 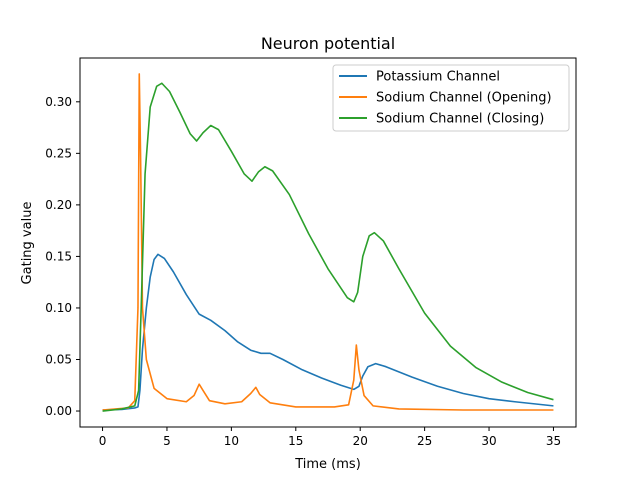 I want to click on legend-frame, so click(x=451, y=98).